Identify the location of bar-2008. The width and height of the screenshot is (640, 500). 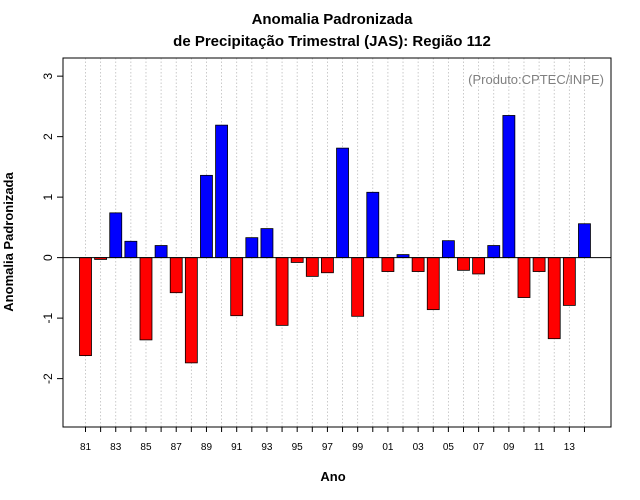
(494, 252).